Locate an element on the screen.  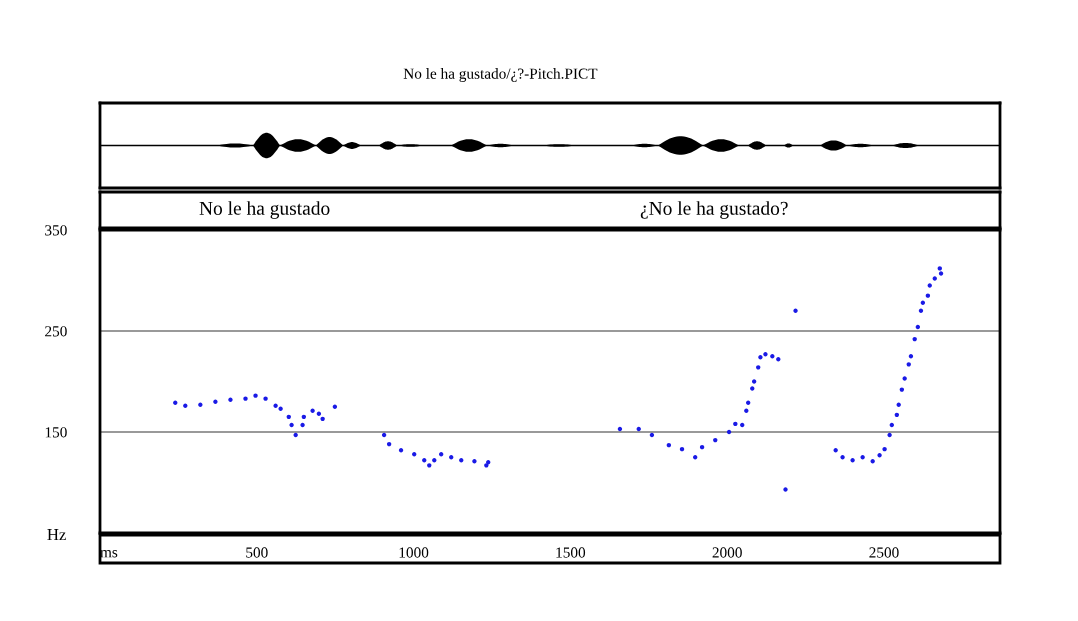
x-tick-label: 2000 is located at coordinates (727, 552).